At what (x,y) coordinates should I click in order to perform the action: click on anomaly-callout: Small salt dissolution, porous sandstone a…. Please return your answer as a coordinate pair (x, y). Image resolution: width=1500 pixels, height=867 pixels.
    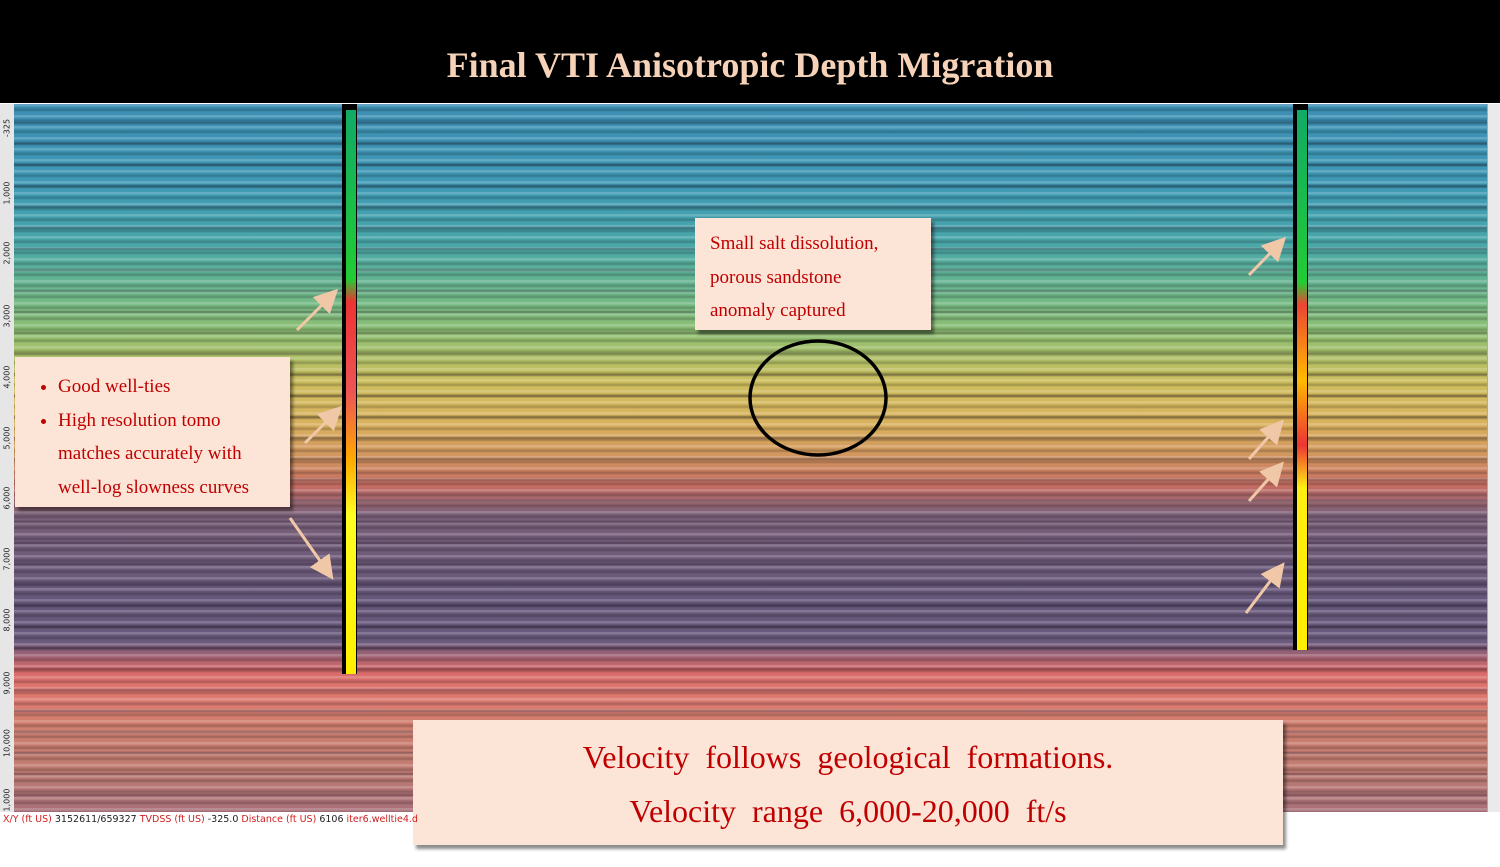
    Looking at the image, I should click on (813, 274).